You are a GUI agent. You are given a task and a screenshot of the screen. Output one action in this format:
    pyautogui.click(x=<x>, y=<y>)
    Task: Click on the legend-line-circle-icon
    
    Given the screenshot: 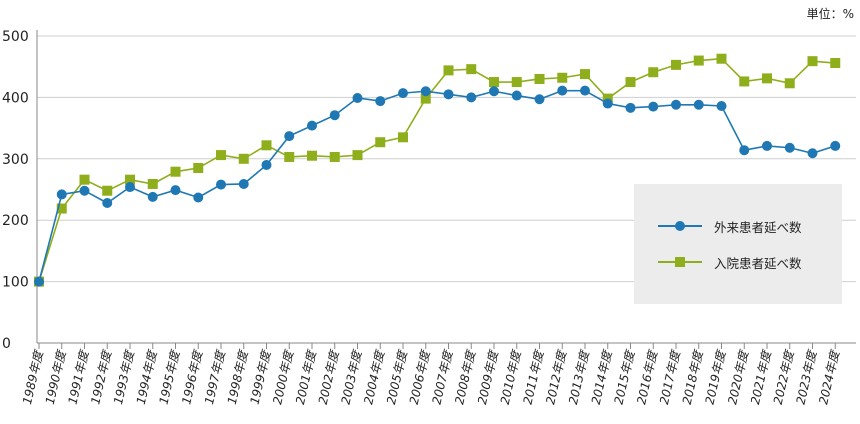 What is the action you would take?
    pyautogui.click(x=680, y=226)
    